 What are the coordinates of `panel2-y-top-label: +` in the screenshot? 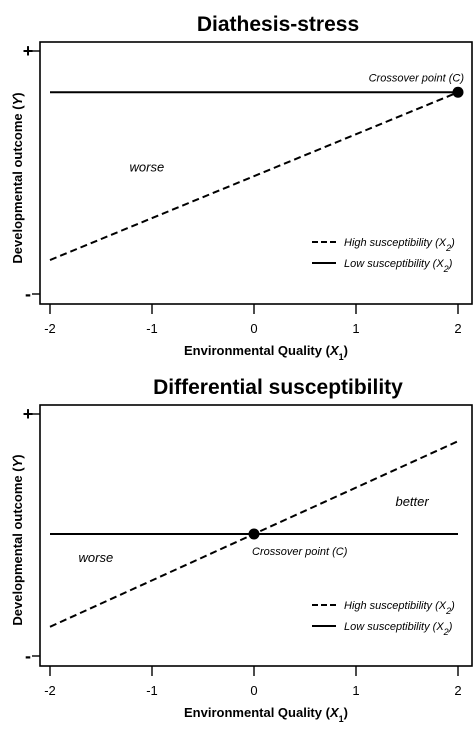 It's located at (28, 414).